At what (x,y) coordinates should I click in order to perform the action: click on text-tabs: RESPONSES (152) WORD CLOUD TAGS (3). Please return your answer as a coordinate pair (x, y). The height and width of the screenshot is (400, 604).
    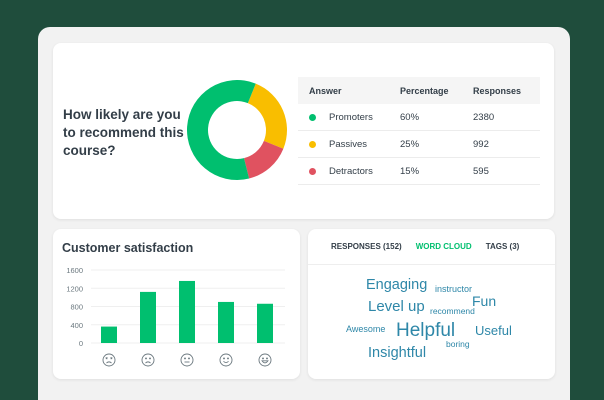
    Looking at the image, I should click on (431, 247).